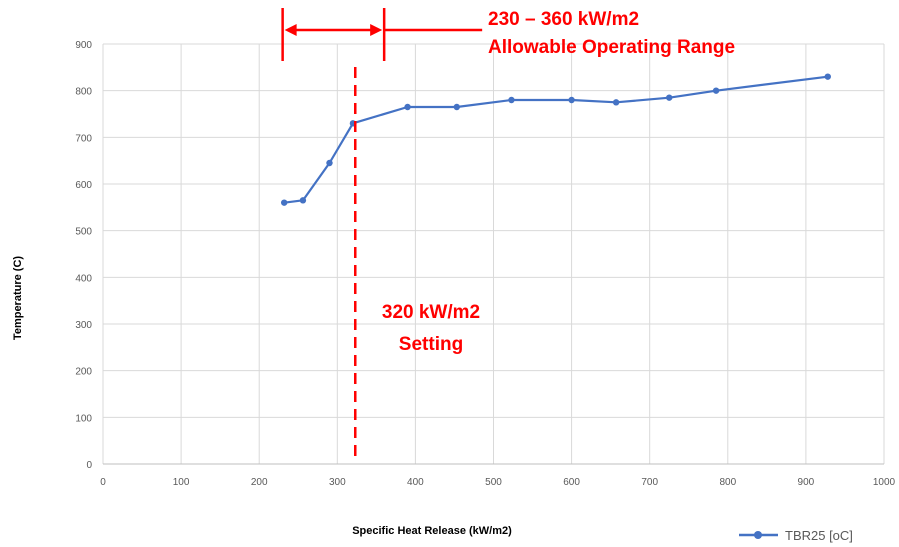  I want to click on range-annotation-line2: Allowable Operating Range, so click(611, 47).